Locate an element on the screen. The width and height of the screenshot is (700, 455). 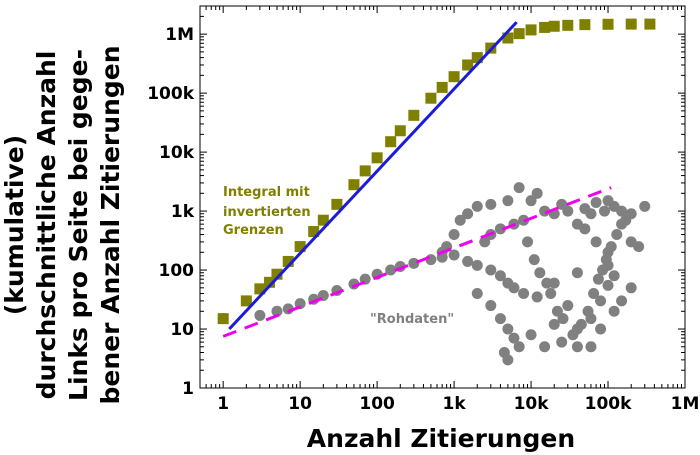
y-axis-title-line-1: (kumulative) is located at coordinates (14, 225).